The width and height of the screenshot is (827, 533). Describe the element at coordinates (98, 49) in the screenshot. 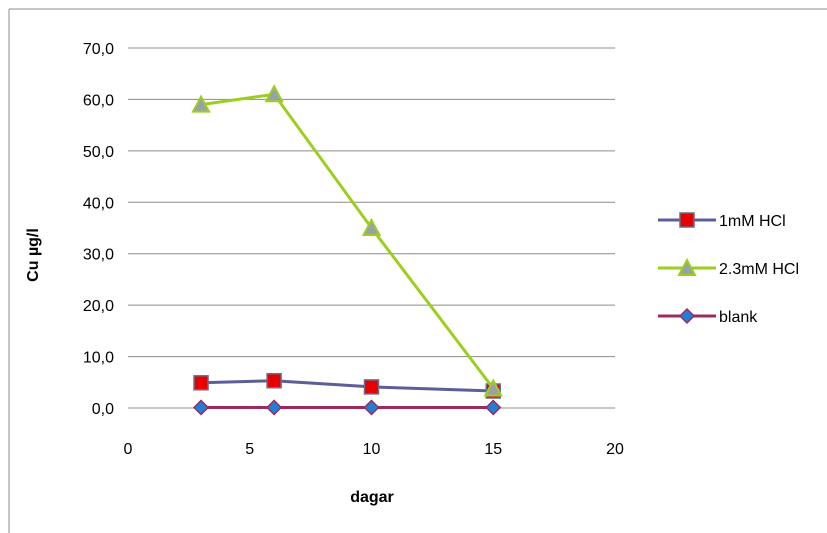

I see `y-tick-label: 70,0` at that location.